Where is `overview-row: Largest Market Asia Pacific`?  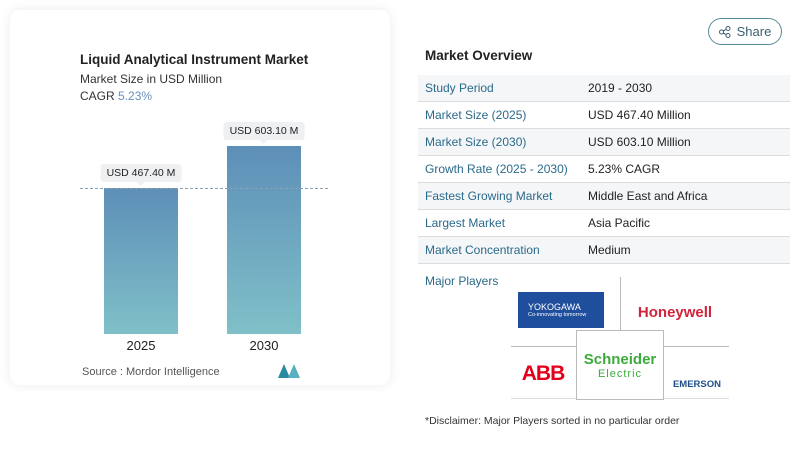 overview-row: Largest Market Asia Pacific is located at coordinates (604, 223).